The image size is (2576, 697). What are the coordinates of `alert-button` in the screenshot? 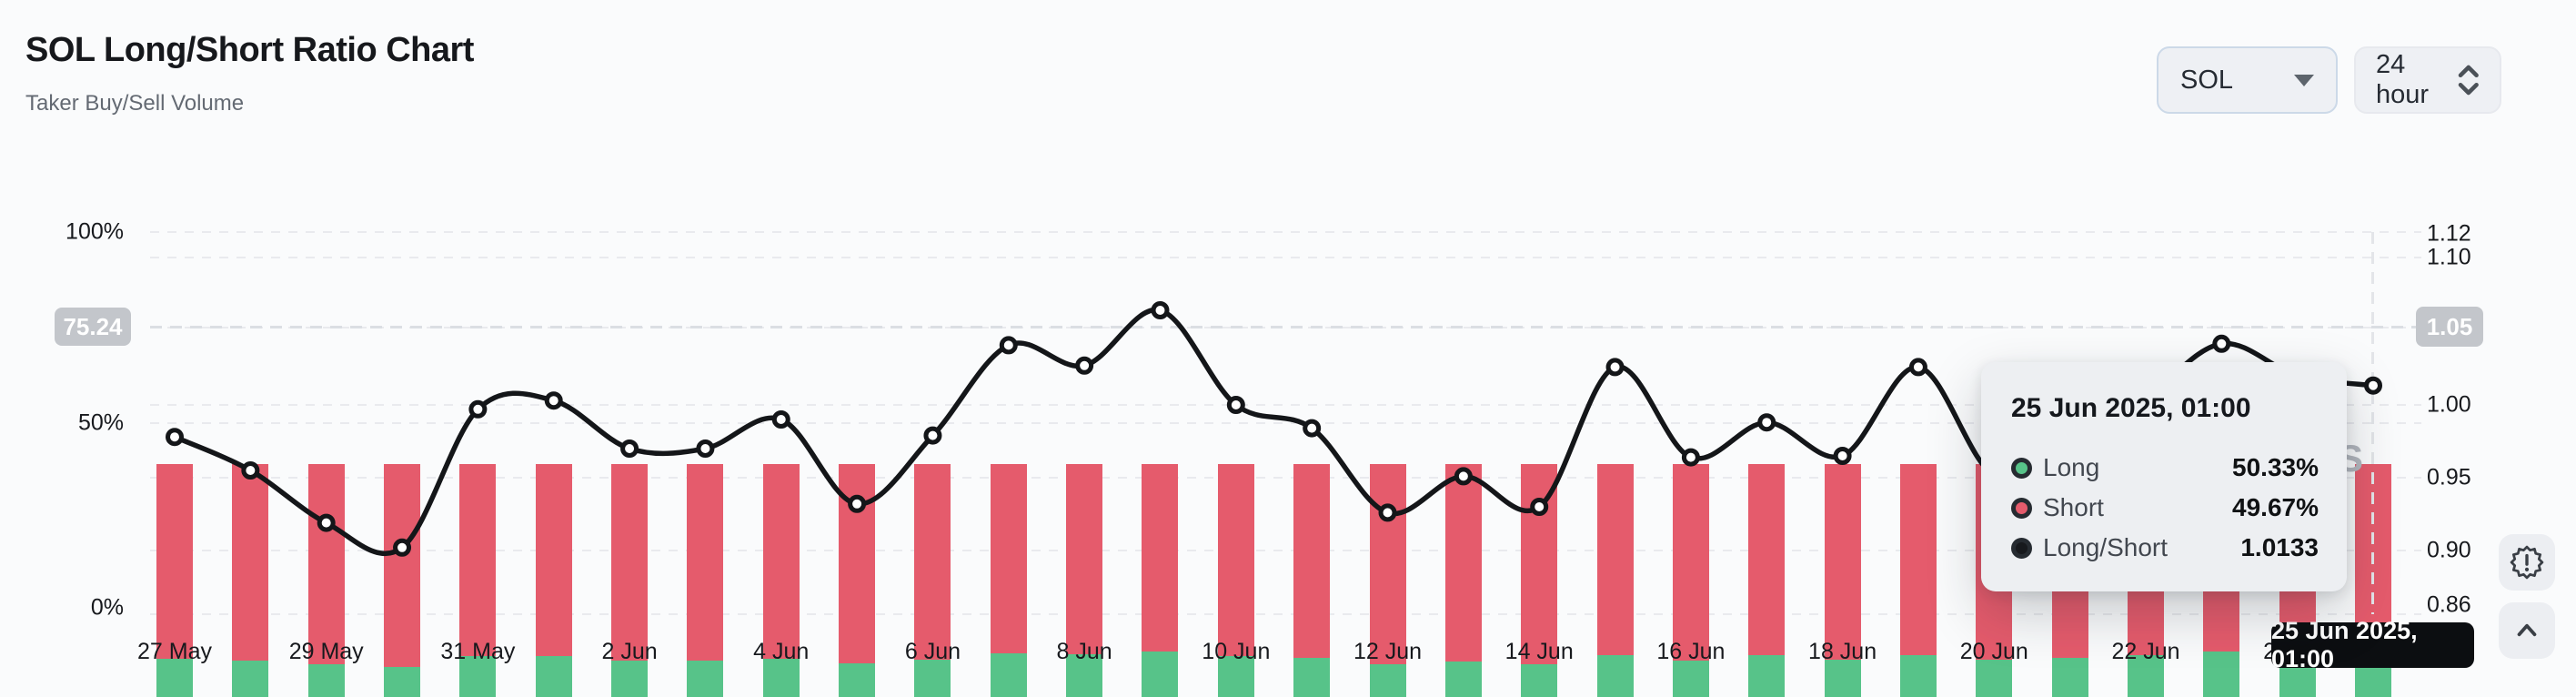 It's located at (2527, 562).